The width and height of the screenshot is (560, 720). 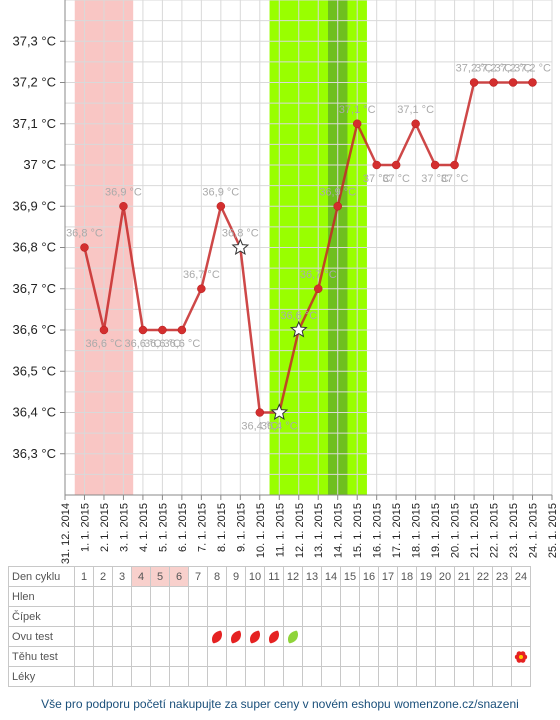 I want to click on y-tick-label: 37,2 °C, so click(x=34, y=82).